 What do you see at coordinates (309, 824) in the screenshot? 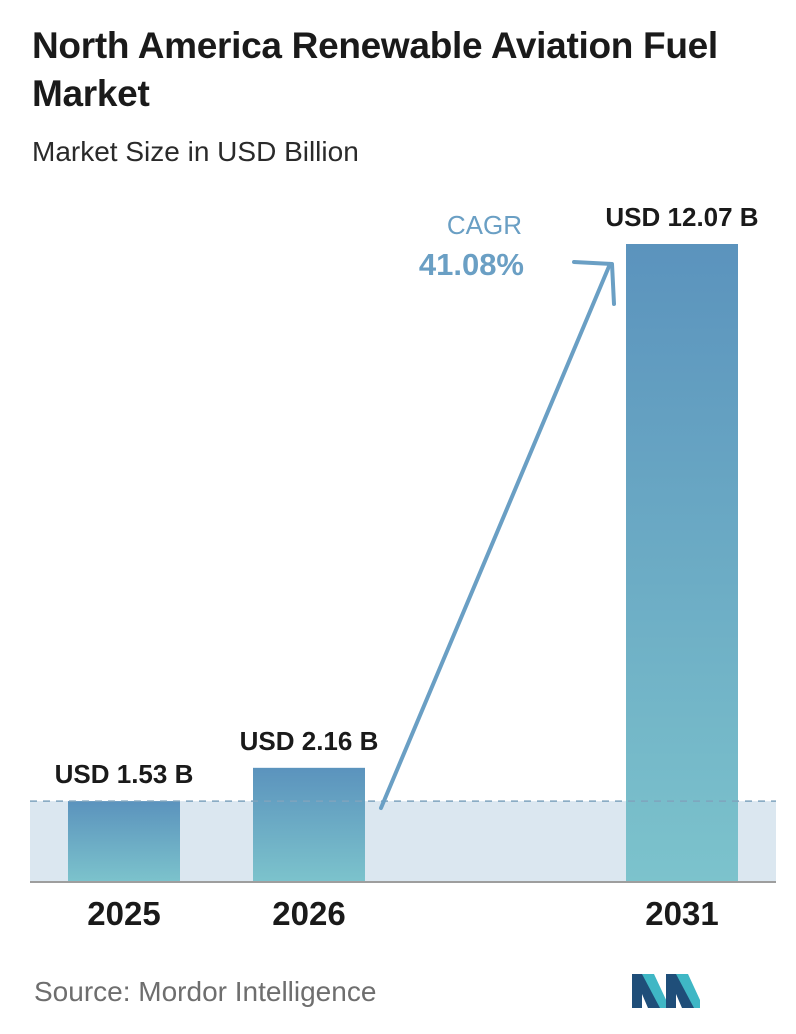
I see `bar-2026` at bounding box center [309, 824].